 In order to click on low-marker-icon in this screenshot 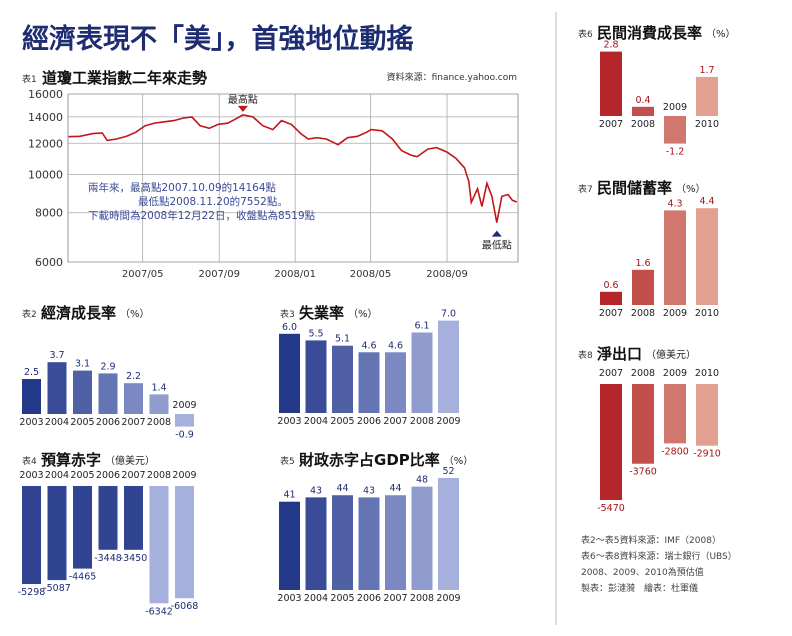, I will do `click(496, 233)`.